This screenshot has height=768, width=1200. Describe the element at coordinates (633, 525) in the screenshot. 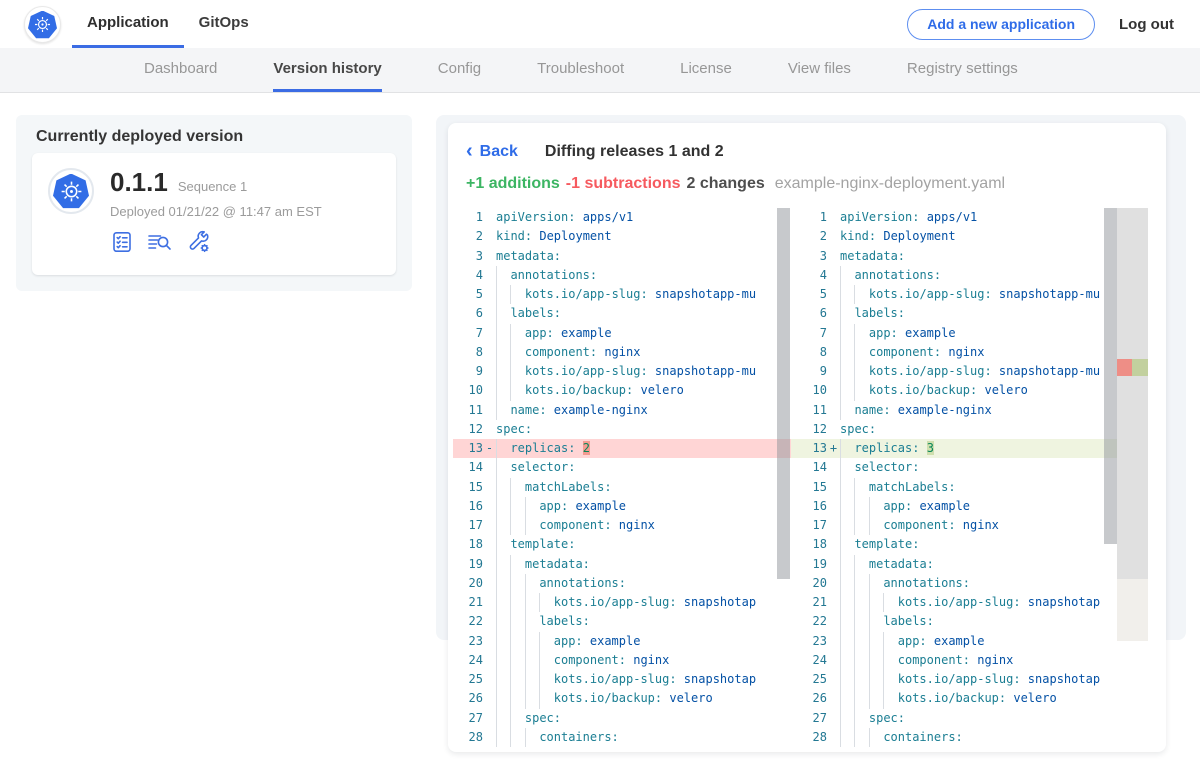

I see `code-token: nginx` at that location.